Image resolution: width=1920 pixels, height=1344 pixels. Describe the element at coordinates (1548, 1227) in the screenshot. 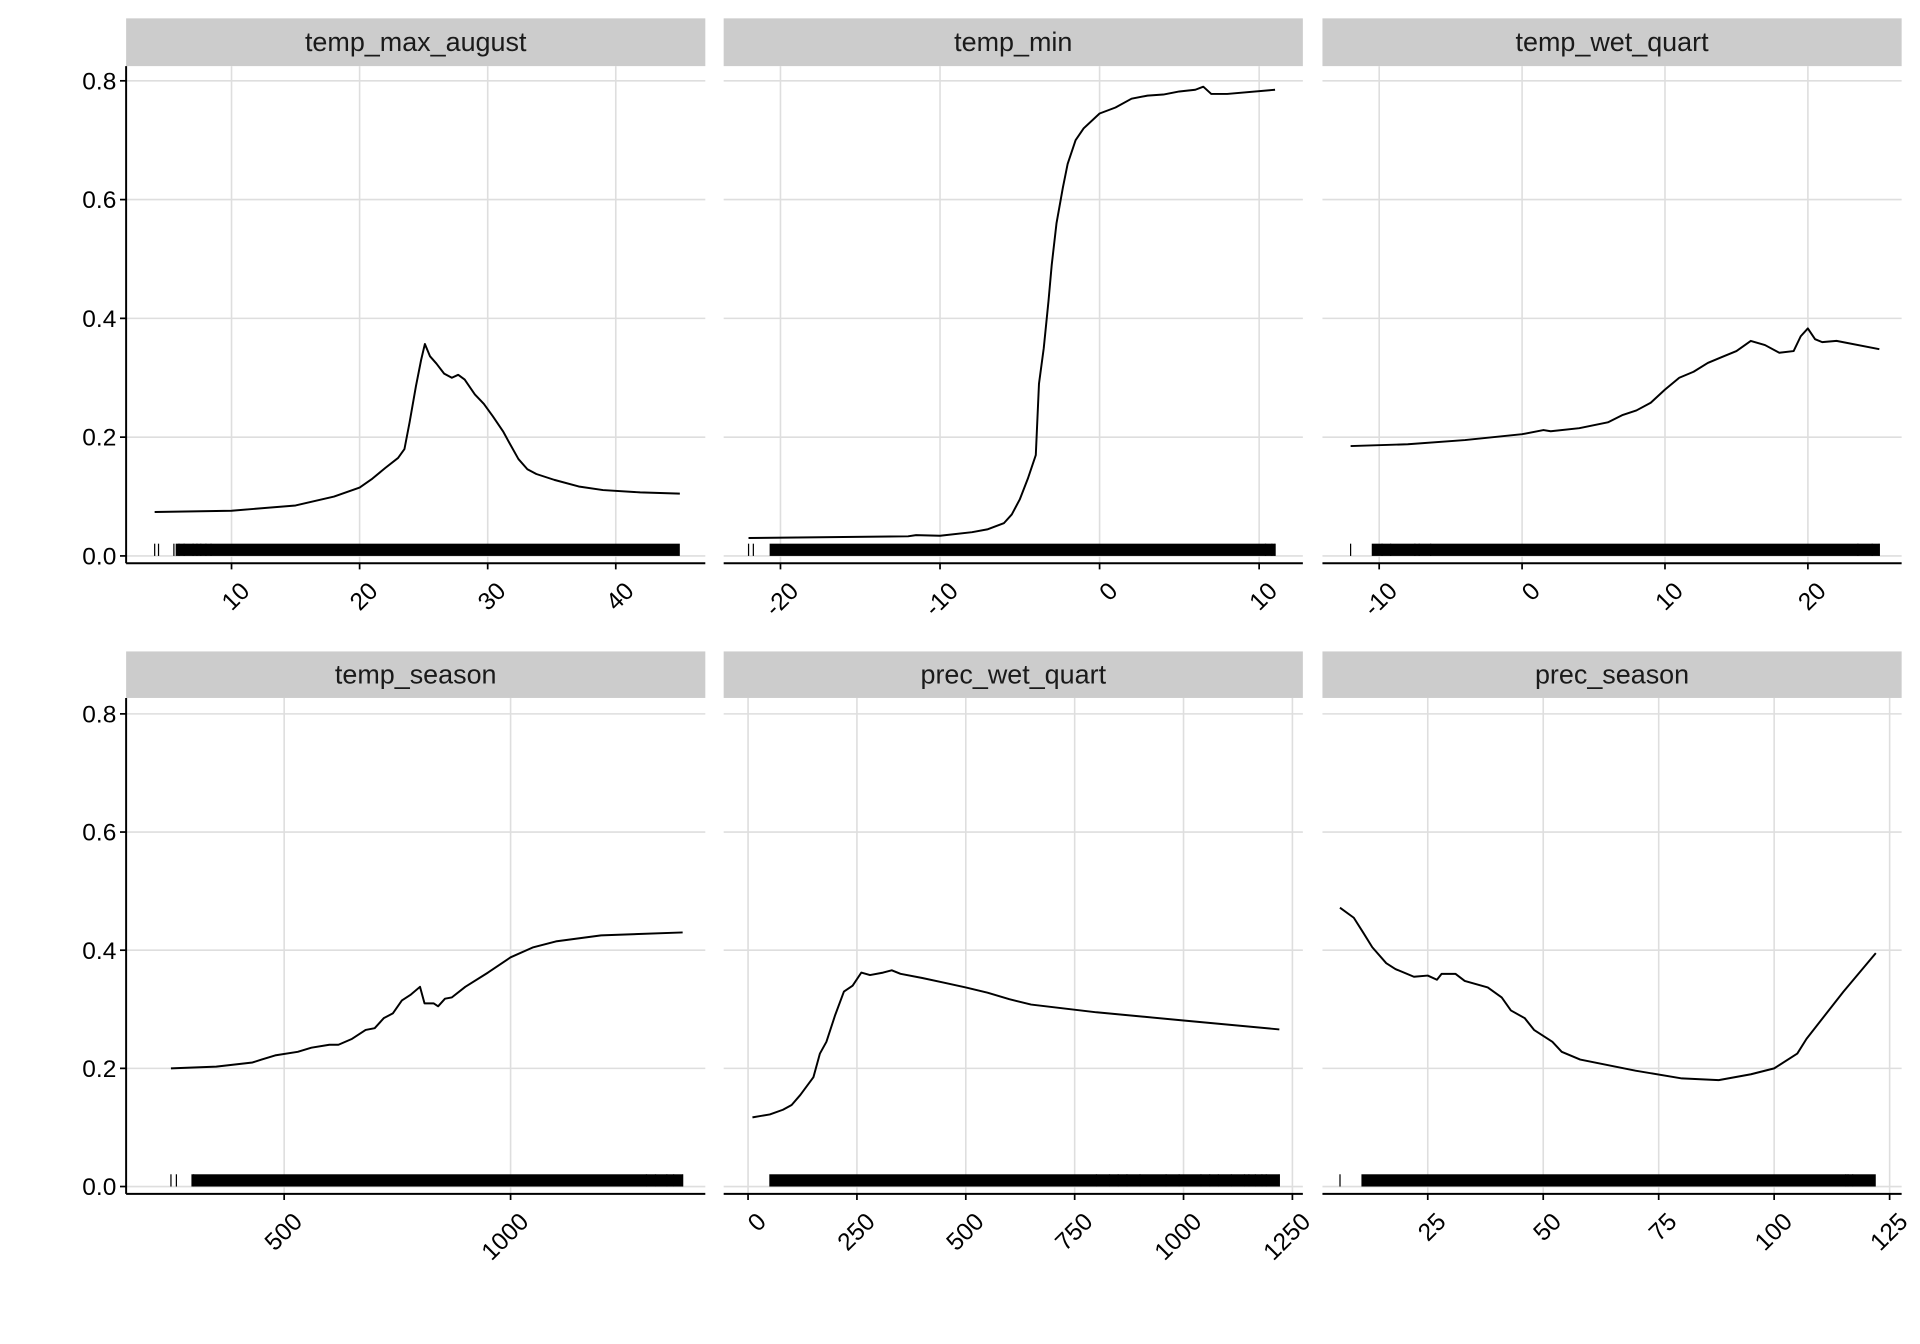

I see `x-tick-label: 50` at that location.